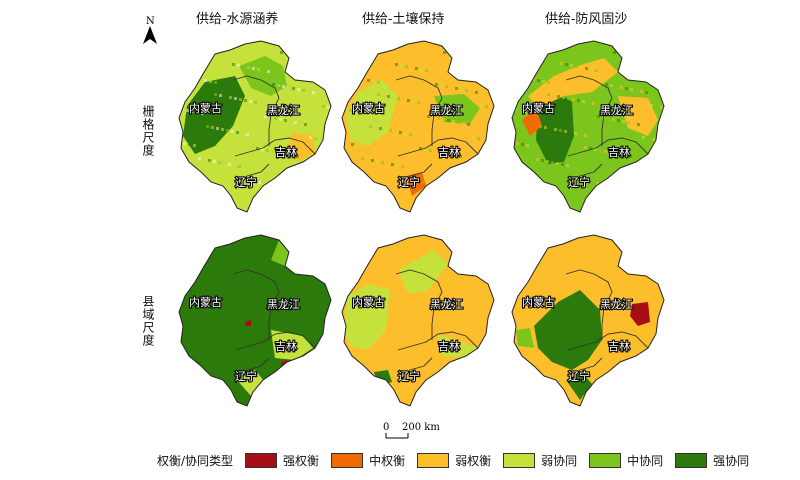 This screenshot has height=480, width=800. I want to click on province-label-nmg: 内蒙古, so click(205, 302).